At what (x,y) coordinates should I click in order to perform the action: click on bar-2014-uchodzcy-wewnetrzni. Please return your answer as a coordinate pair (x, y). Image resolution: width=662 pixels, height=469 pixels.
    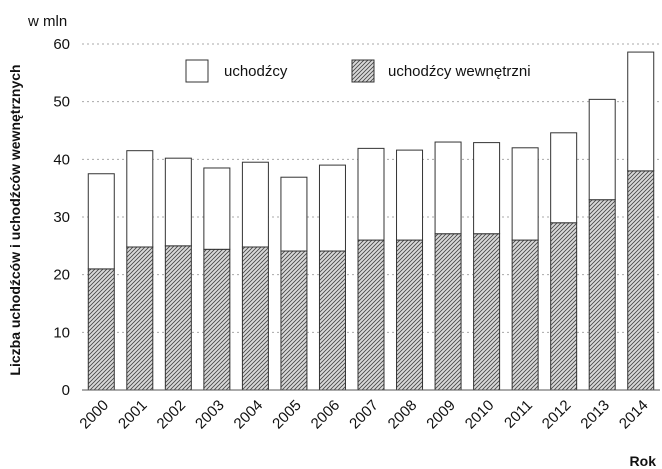
    Looking at the image, I should click on (641, 280).